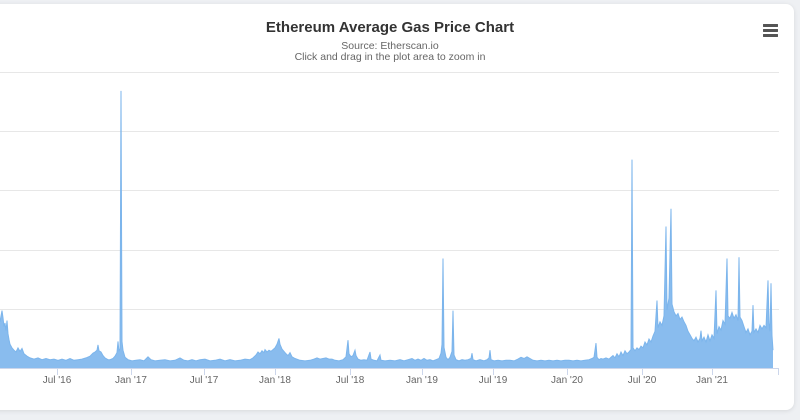  Describe the element at coordinates (57, 380) in the screenshot. I see `x-axis-label: Jul '16` at that location.